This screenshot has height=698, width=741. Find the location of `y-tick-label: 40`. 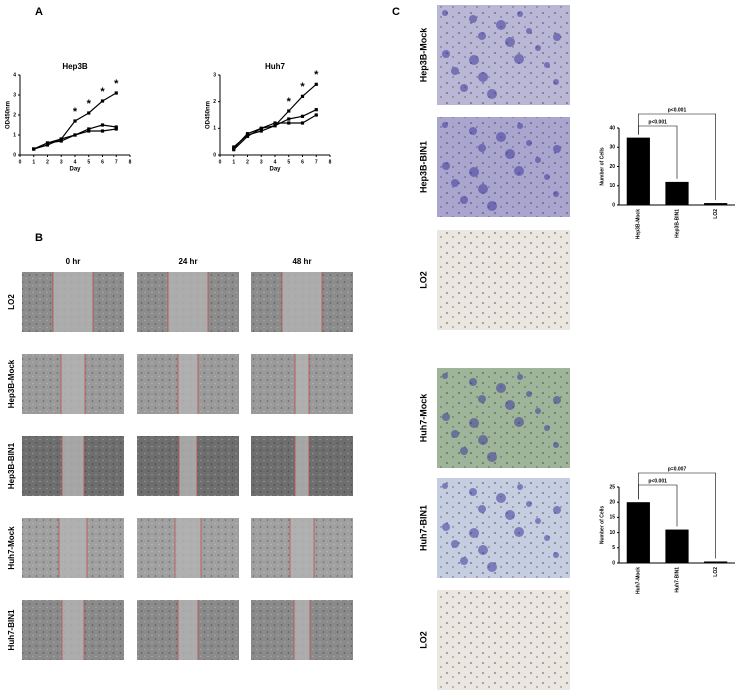

y-tick-label: 40 is located at coordinates (612, 128).